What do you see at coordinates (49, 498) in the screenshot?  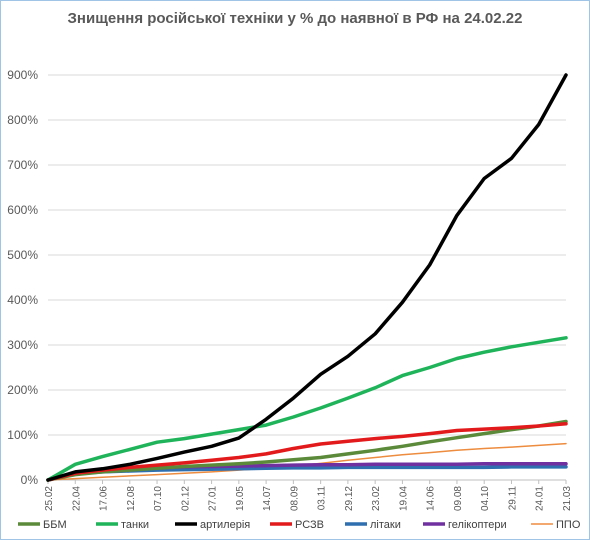 I see `x-tick-label: 25.02` at bounding box center [49, 498].